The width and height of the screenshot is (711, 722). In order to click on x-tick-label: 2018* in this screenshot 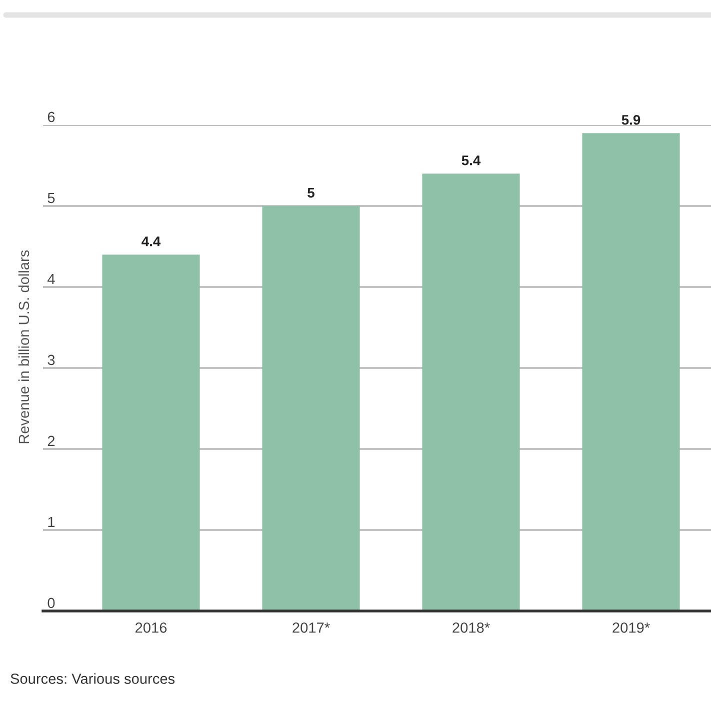, I will do `click(471, 627)`.